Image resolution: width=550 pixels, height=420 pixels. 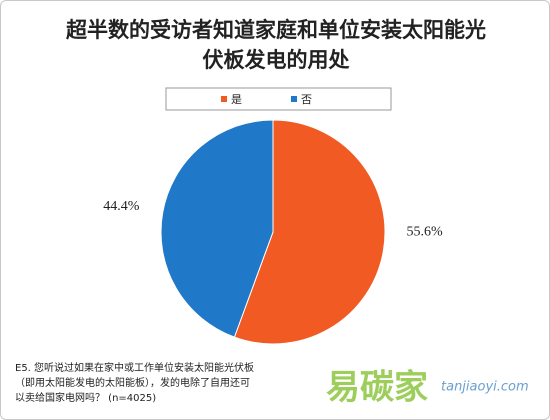 I want to click on footnote-line: E5. 您听说过如果在家中或工作单位安装太阳能光伏板, so click(x=135, y=368).